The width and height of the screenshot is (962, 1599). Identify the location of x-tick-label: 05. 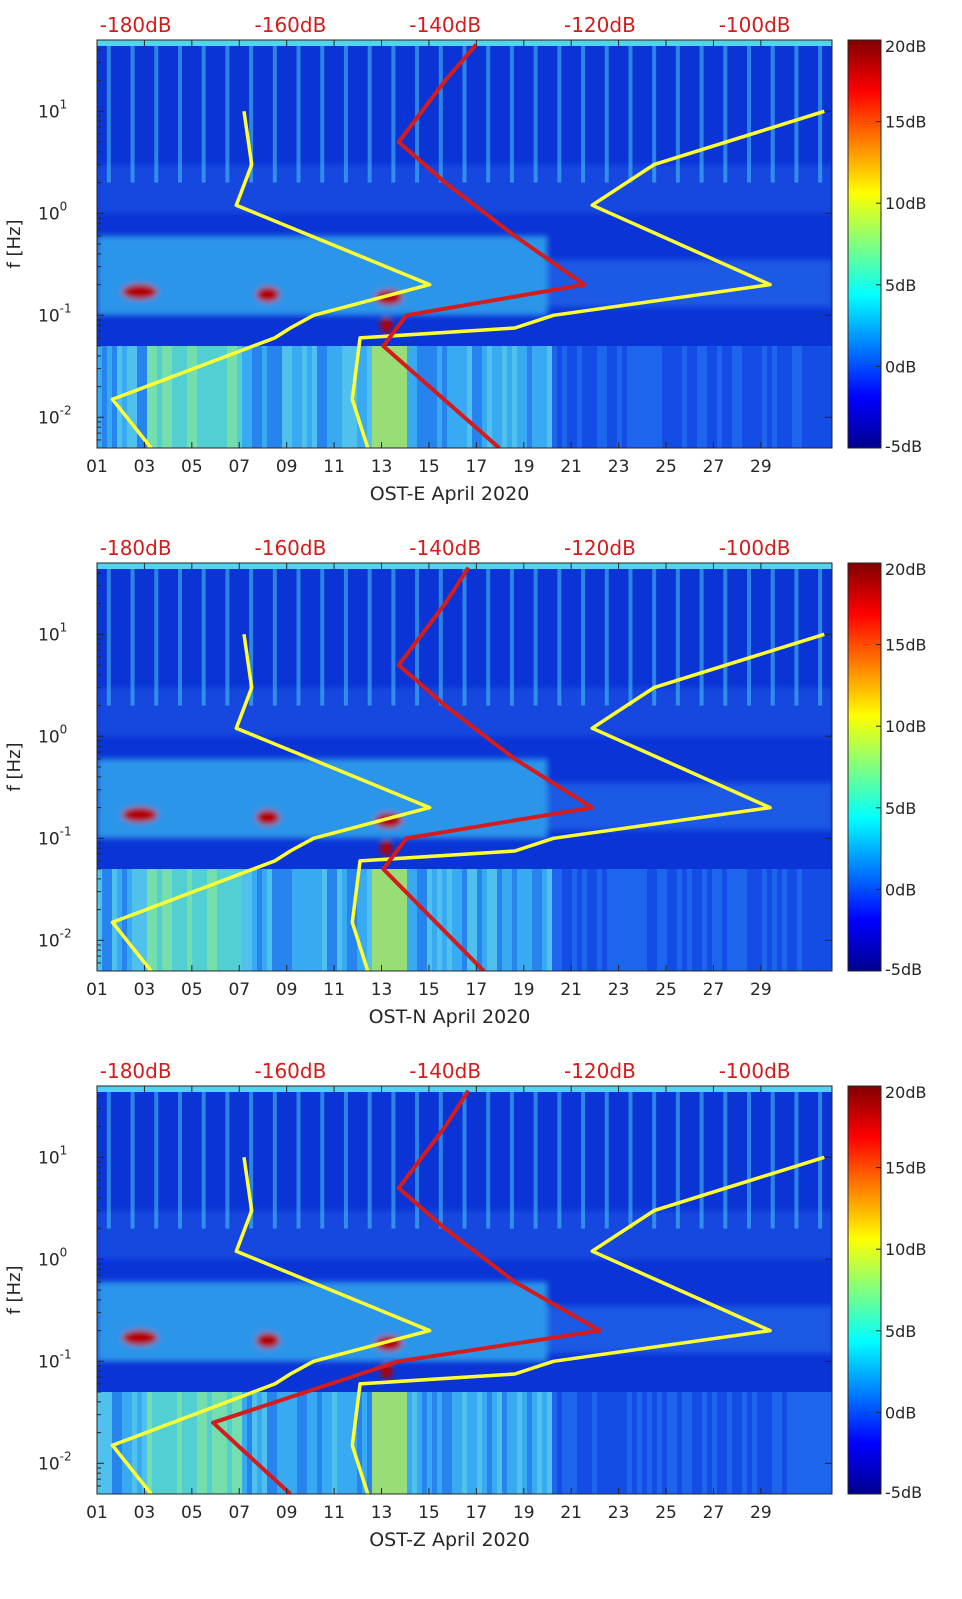
(192, 467).